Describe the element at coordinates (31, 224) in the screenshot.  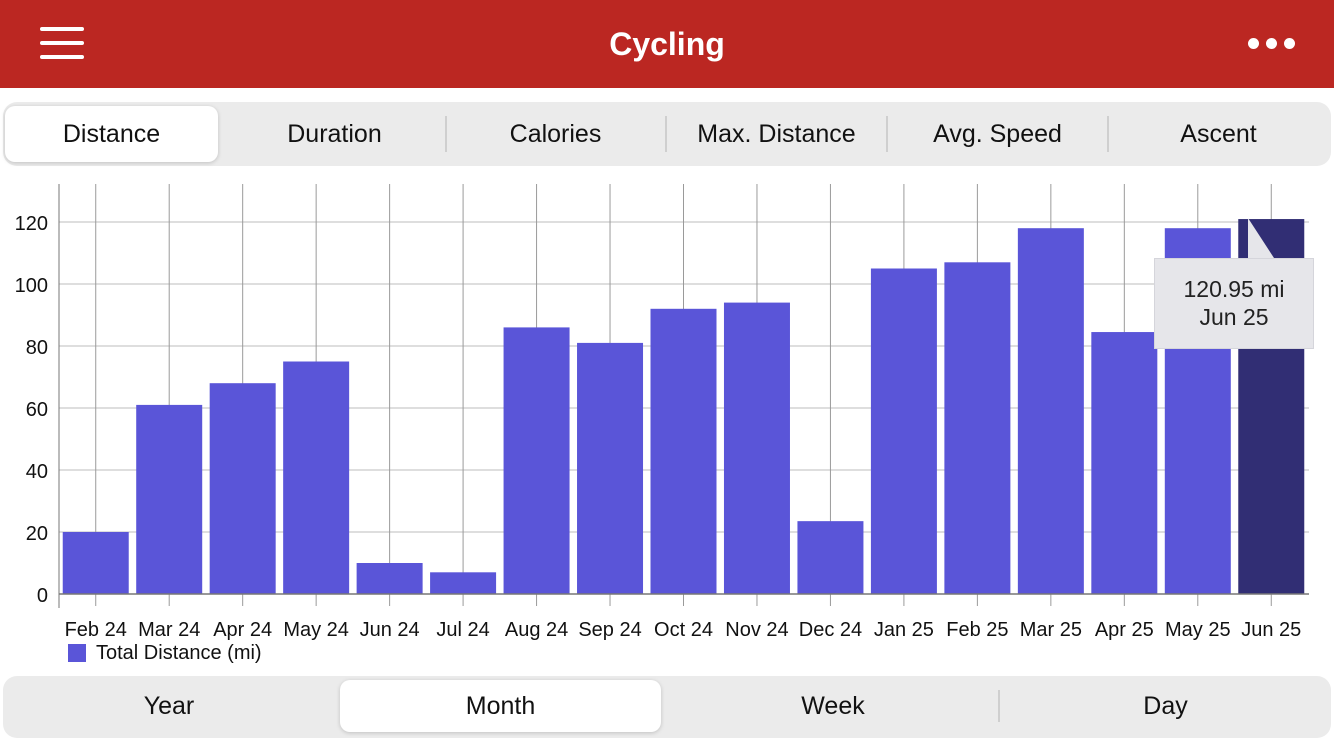
I see `y-tick-label: 120` at that location.